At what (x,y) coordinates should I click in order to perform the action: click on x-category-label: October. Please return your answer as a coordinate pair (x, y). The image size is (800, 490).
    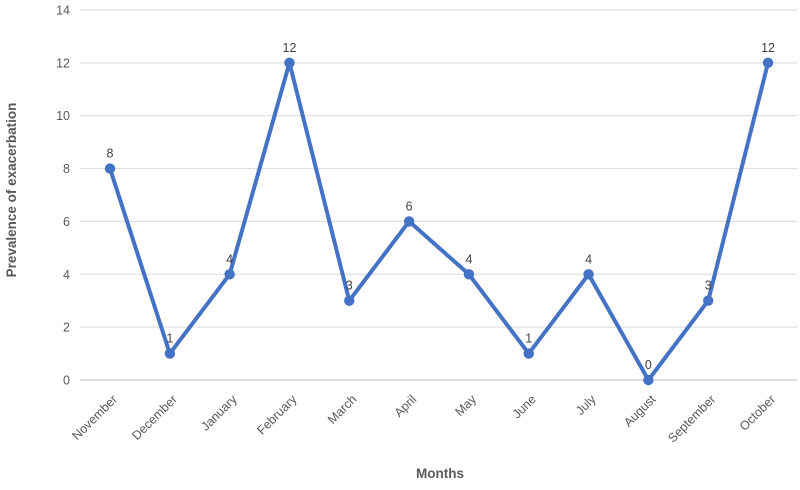
    Looking at the image, I should click on (757, 412).